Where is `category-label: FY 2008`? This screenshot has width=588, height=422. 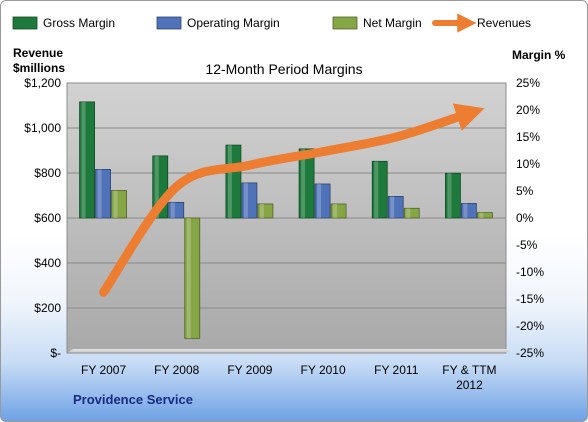
category-label: FY 2008 is located at coordinates (176, 370).